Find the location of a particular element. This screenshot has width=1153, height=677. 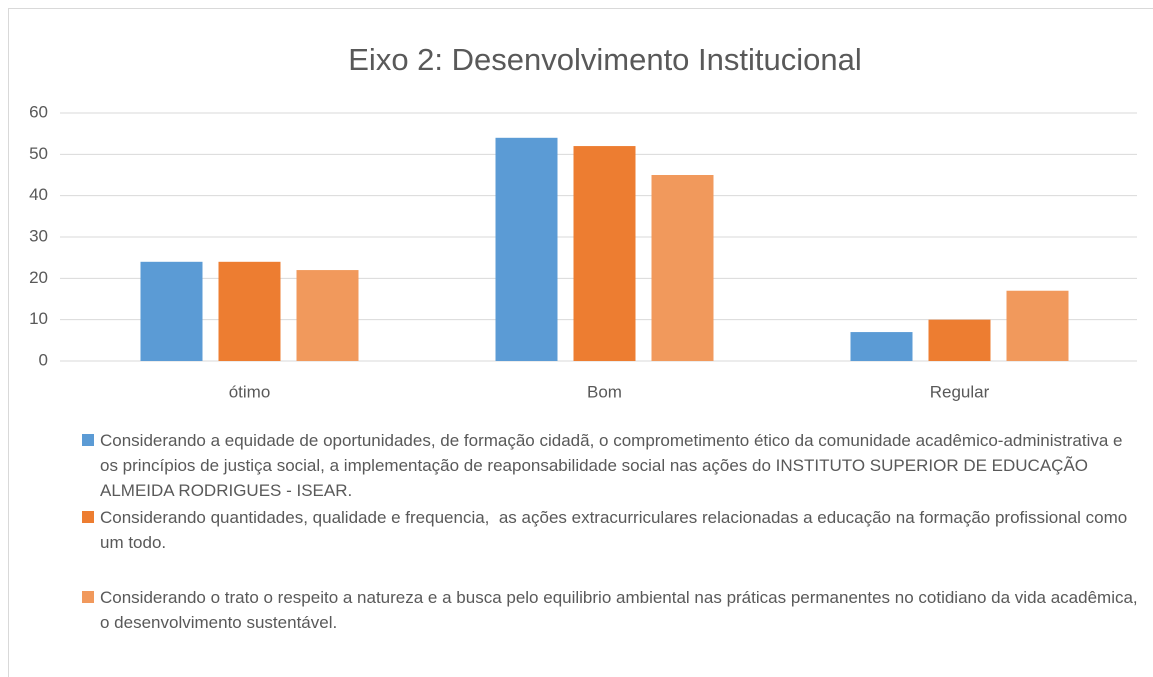

y-tick-label: 60 is located at coordinates (38, 111).